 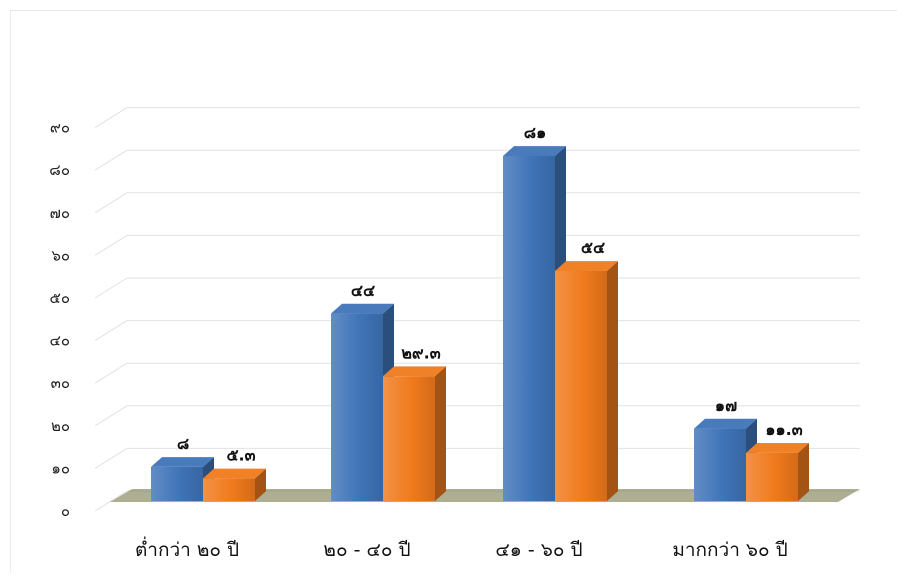 I want to click on y-tick-label: ๙๐, so click(x=60, y=128).